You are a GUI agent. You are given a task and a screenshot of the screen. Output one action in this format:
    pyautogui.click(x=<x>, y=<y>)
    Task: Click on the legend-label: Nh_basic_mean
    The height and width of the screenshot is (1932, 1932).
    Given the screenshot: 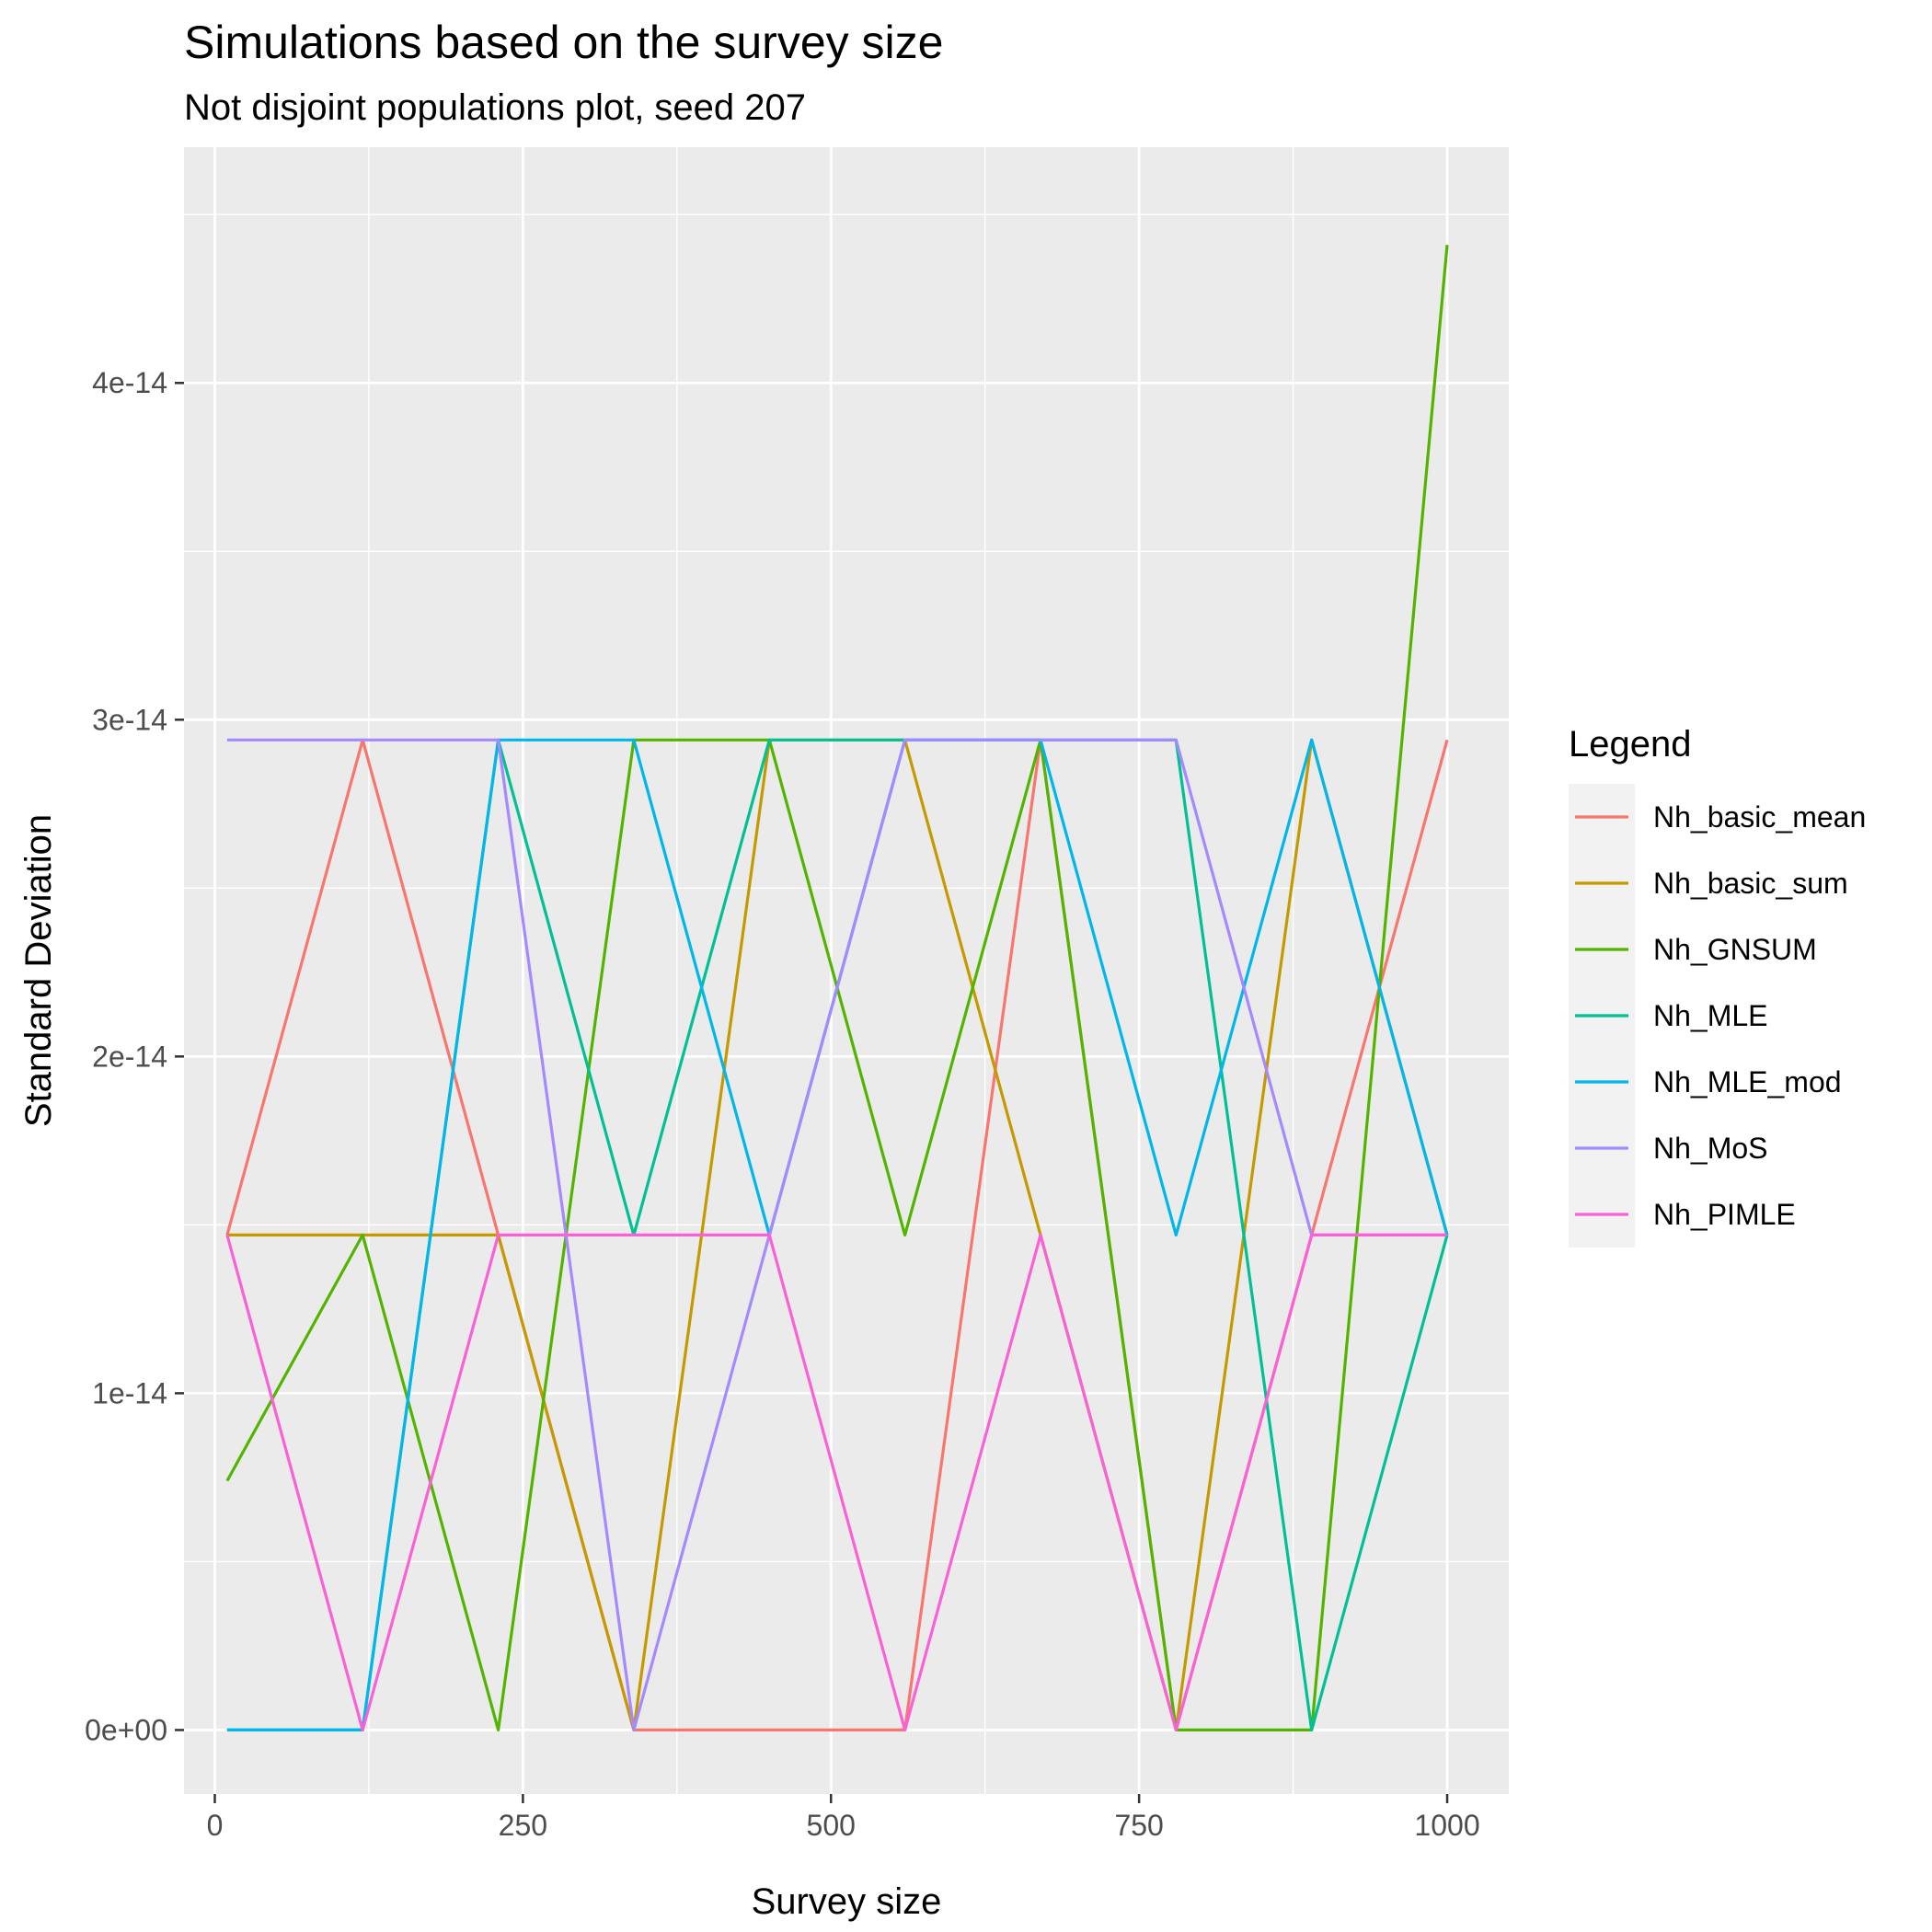 What is the action you would take?
    pyautogui.click(x=1759, y=817)
    